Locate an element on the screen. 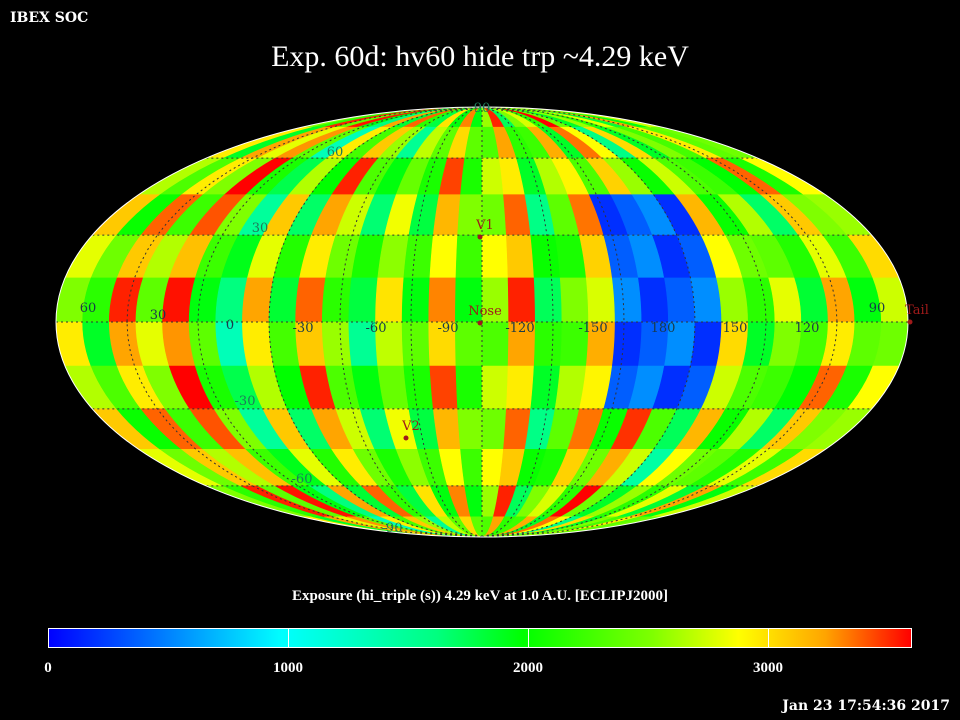  longitude-label: 60 is located at coordinates (88, 308).